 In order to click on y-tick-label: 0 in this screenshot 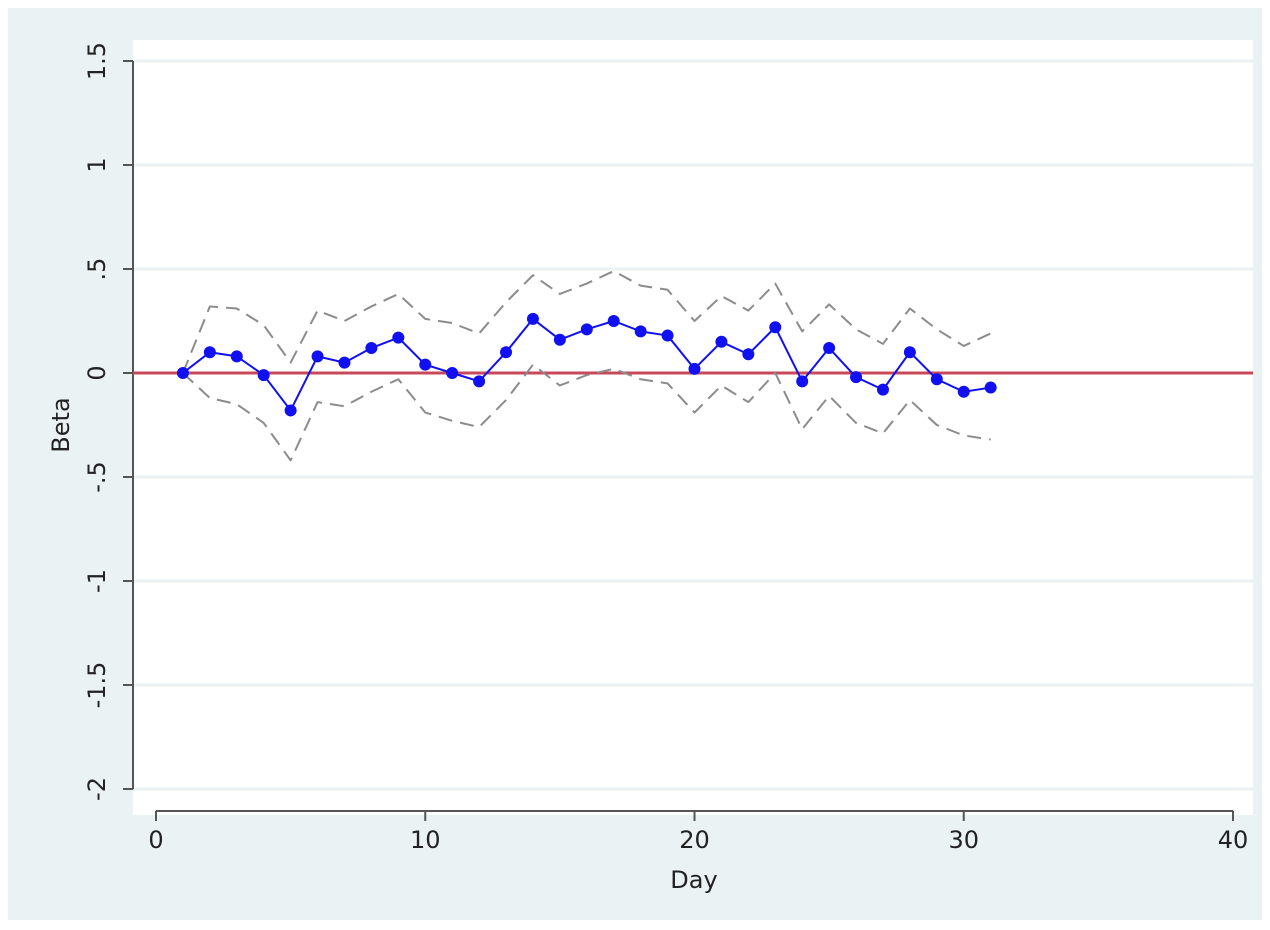, I will do `click(97, 372)`.